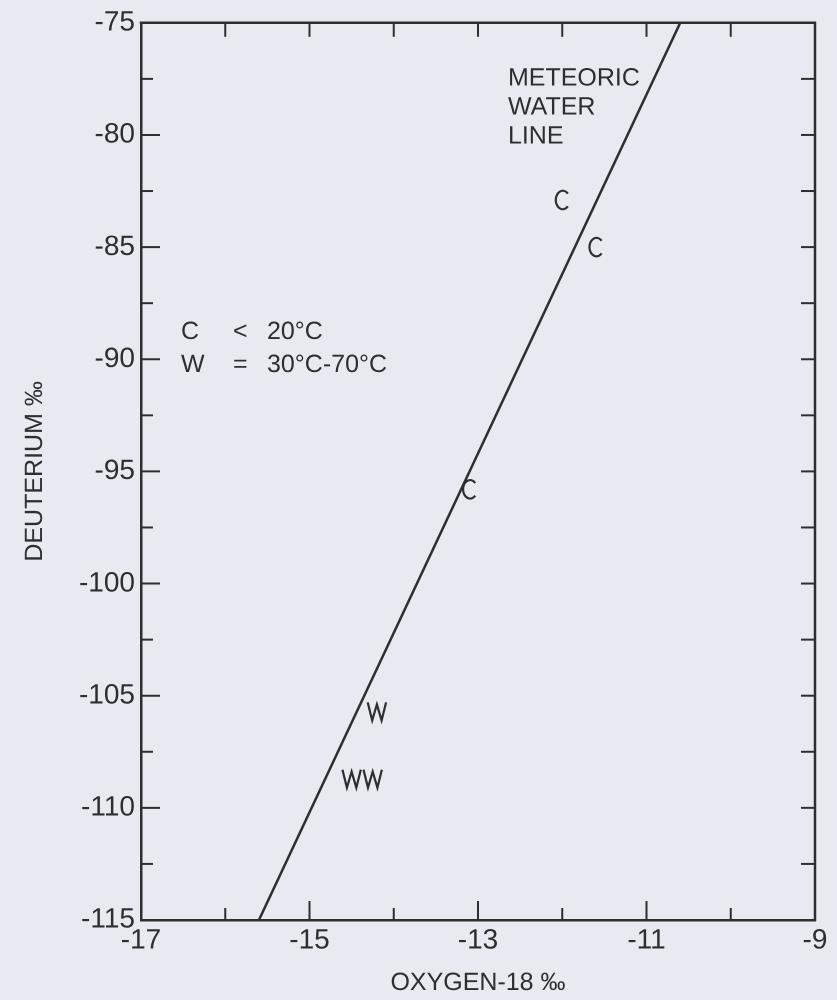 The image size is (837, 1000). Describe the element at coordinates (114, 245) in the screenshot. I see `y-tick-label: -85` at that location.